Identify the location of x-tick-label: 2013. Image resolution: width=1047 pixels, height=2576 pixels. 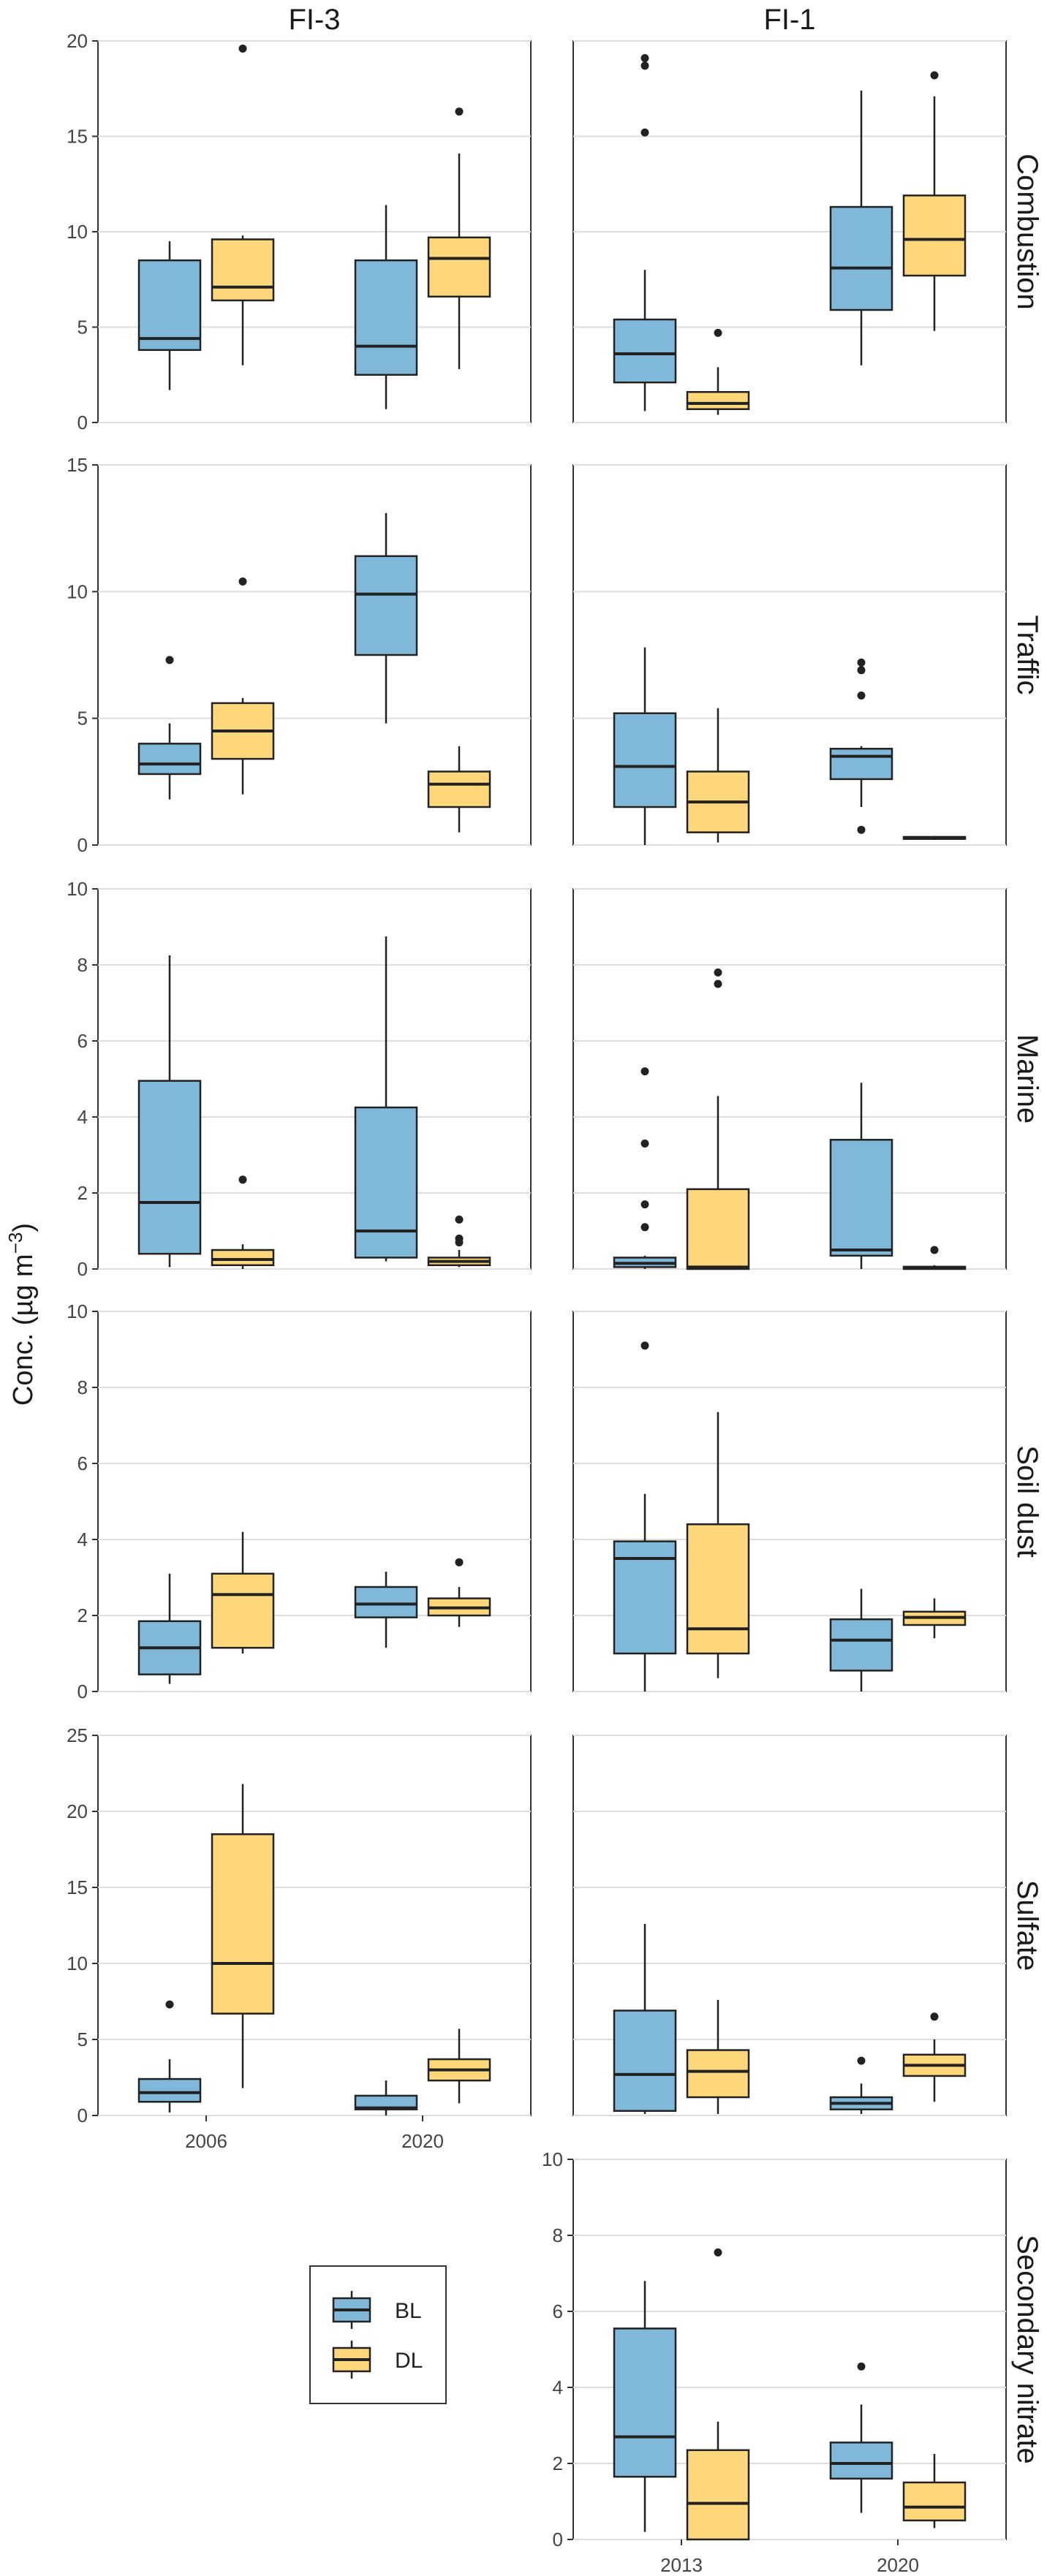
(682, 2565).